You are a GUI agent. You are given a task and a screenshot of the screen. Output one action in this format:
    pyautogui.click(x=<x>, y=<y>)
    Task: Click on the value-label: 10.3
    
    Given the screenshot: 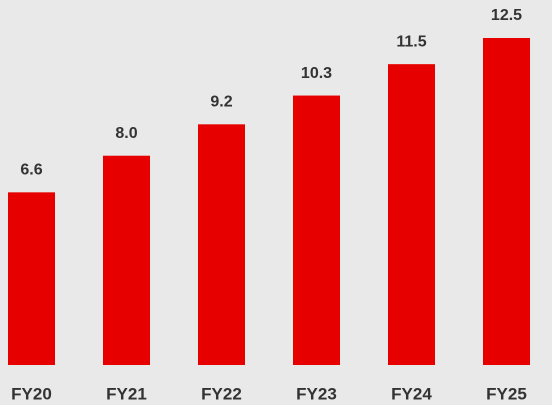 What is the action you would take?
    pyautogui.click(x=316, y=73)
    